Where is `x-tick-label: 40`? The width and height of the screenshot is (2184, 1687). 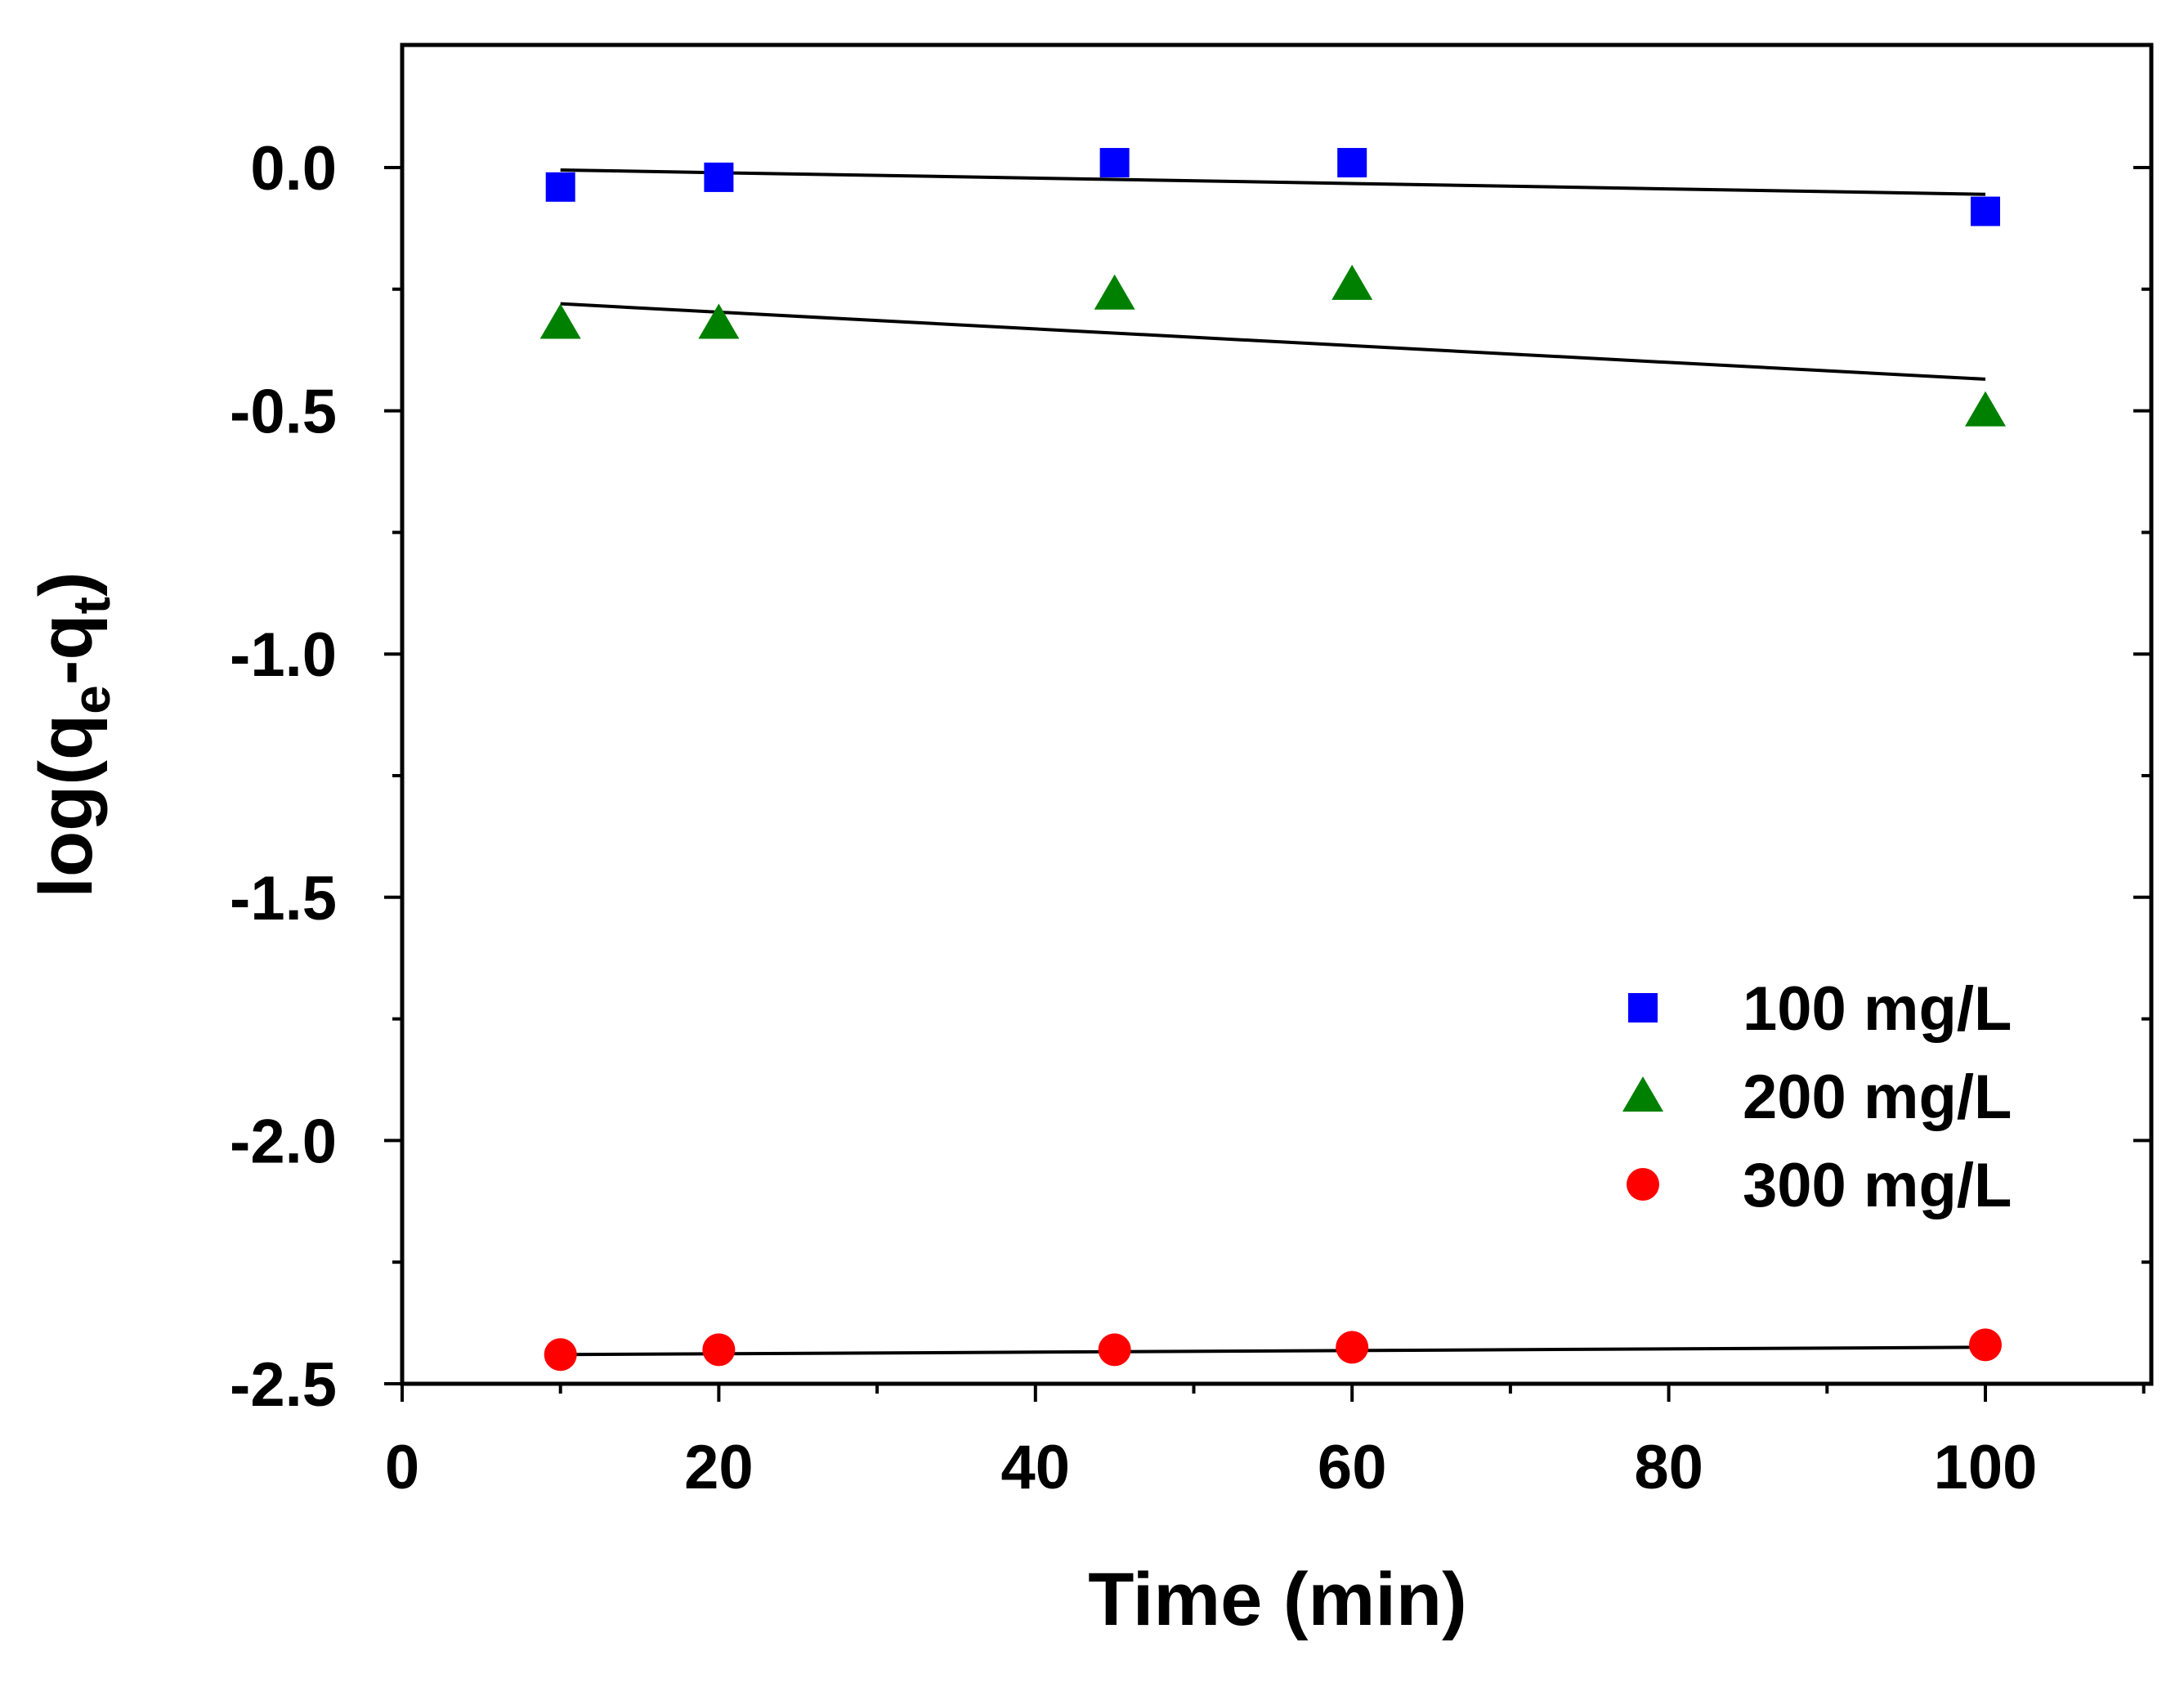 x-tick-label: 40 is located at coordinates (1036, 1468).